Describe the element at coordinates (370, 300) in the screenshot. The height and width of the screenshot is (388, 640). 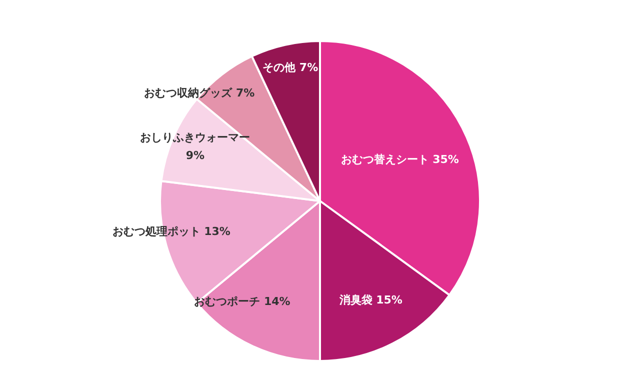
I see `slice-label: 消臭袋 15%` at that location.